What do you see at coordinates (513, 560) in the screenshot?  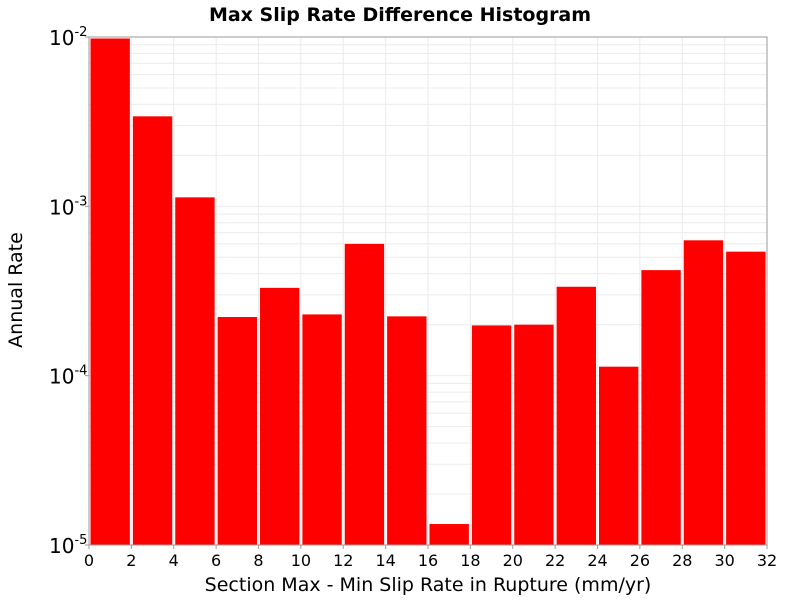 I see `x-tick-label: 20` at bounding box center [513, 560].